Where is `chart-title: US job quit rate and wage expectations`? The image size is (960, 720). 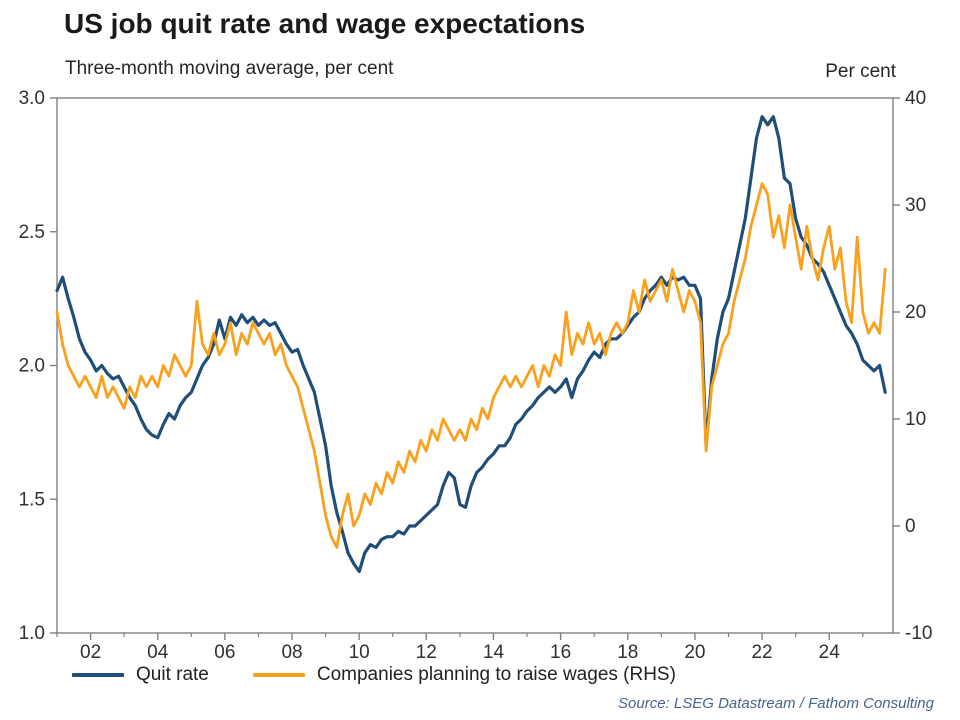 chart-title: US job quit rate and wage expectations is located at coordinates (325, 23).